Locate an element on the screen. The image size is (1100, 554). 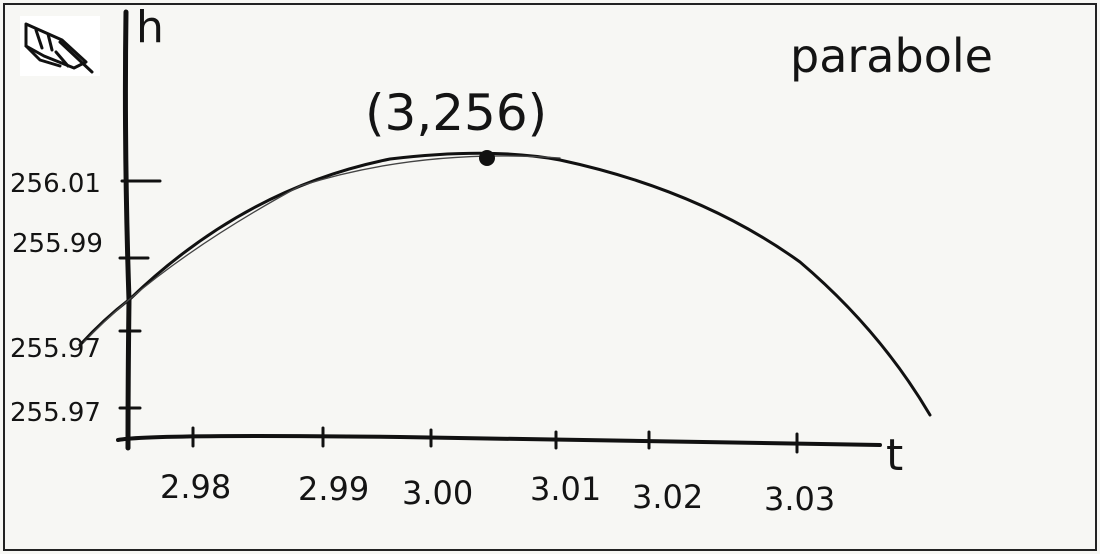
x-tick-label: 3.03 is located at coordinates (799, 499).